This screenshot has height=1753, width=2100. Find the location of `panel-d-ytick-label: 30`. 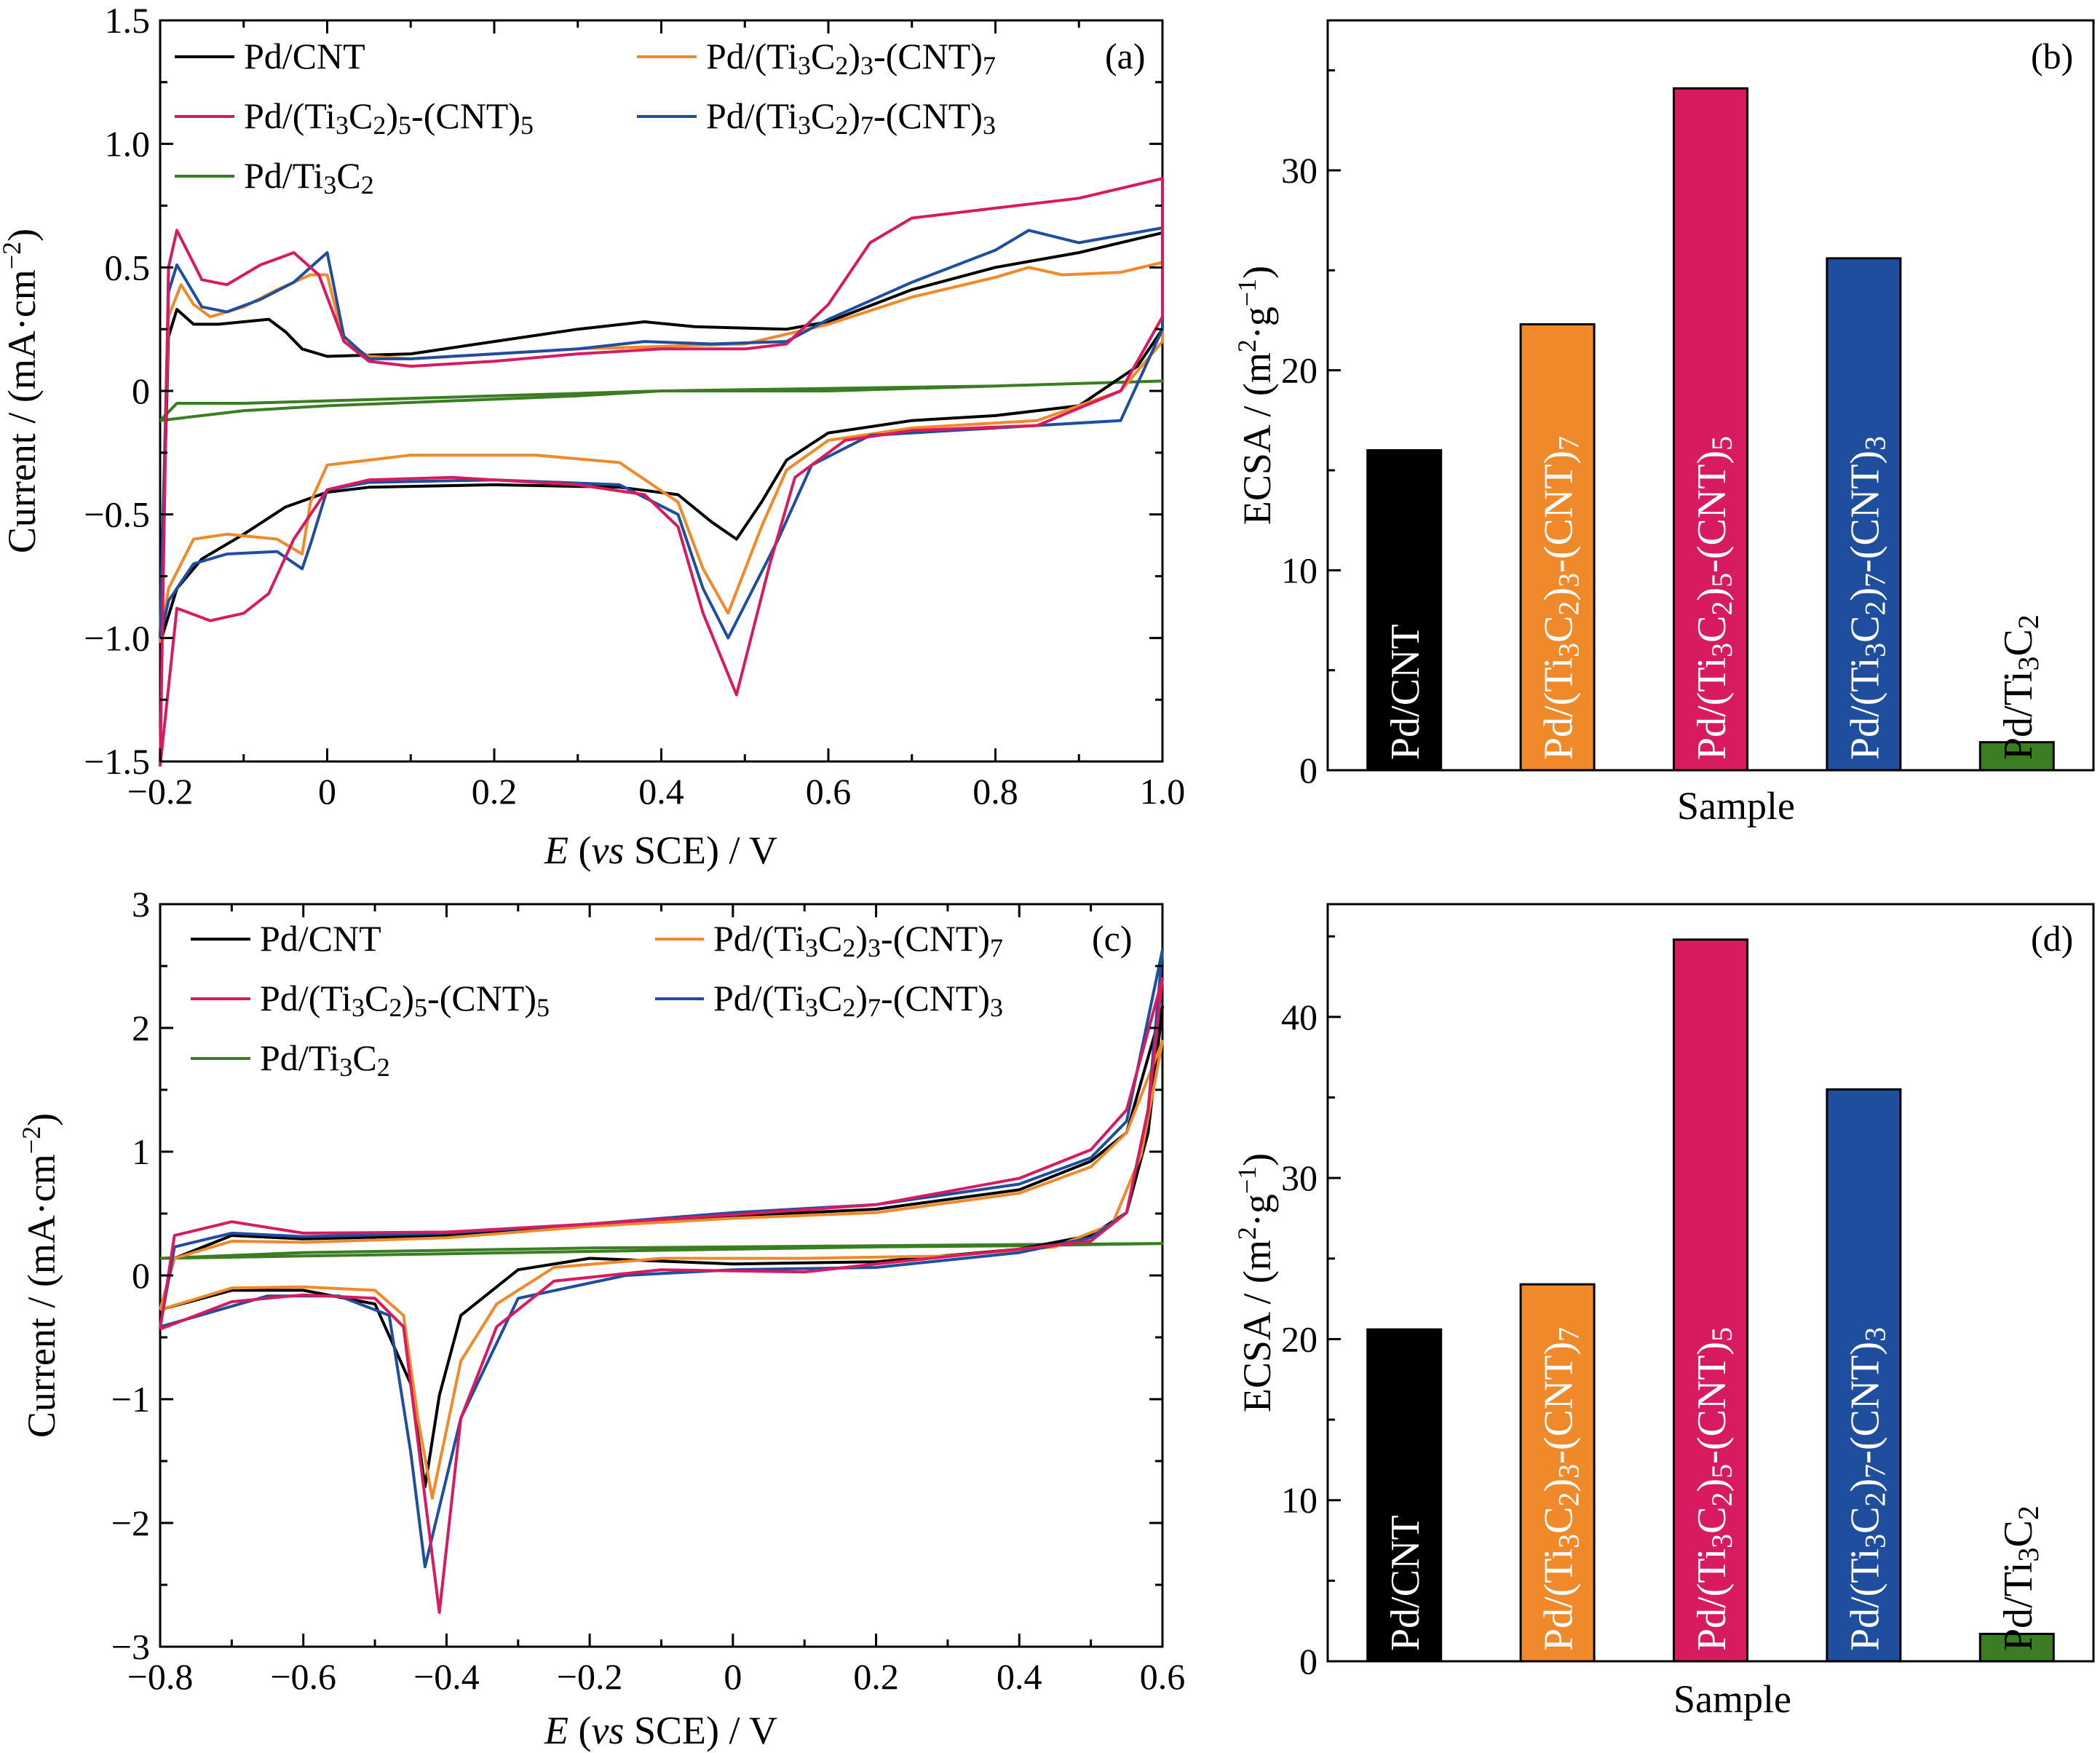

panel-d-ytick-label: 30 is located at coordinates (1299, 1178).